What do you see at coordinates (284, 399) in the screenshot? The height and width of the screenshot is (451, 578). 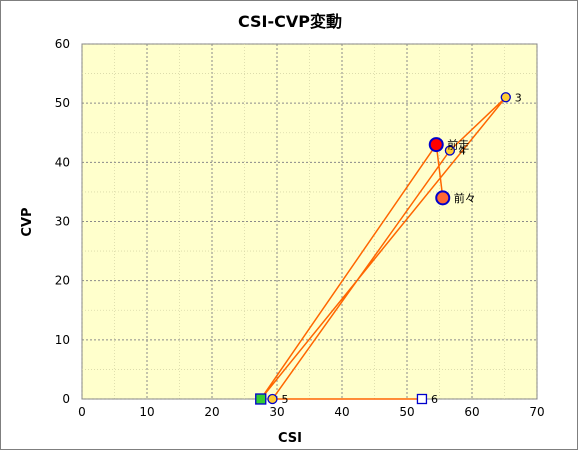 I see `point-label: 5` at bounding box center [284, 399].